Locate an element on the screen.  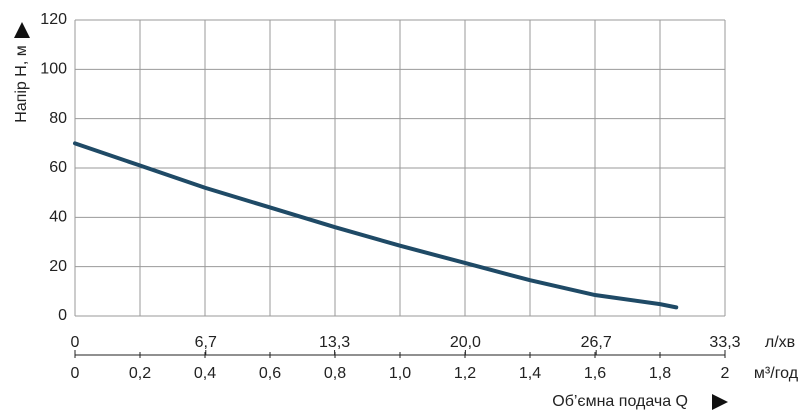
x-tick-label: 0,8 is located at coordinates (335, 373).